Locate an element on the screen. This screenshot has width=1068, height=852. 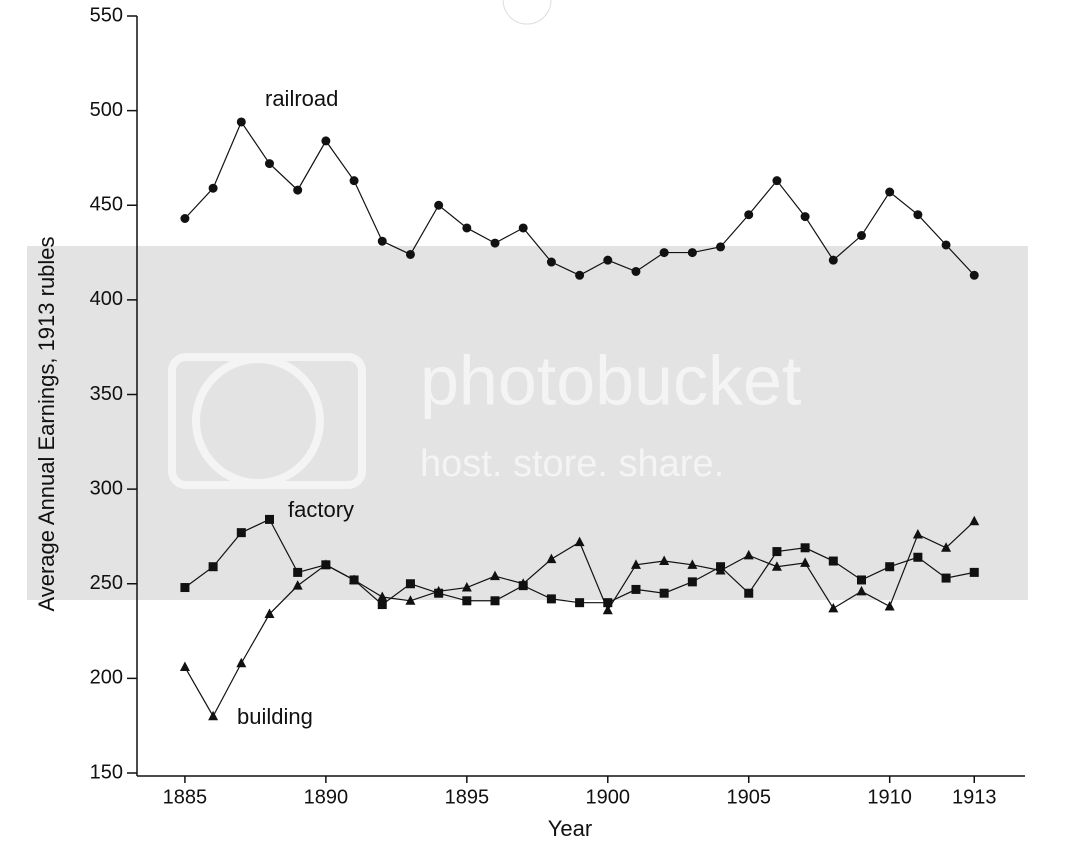
x-tick-label: 1885 is located at coordinates (185, 797).